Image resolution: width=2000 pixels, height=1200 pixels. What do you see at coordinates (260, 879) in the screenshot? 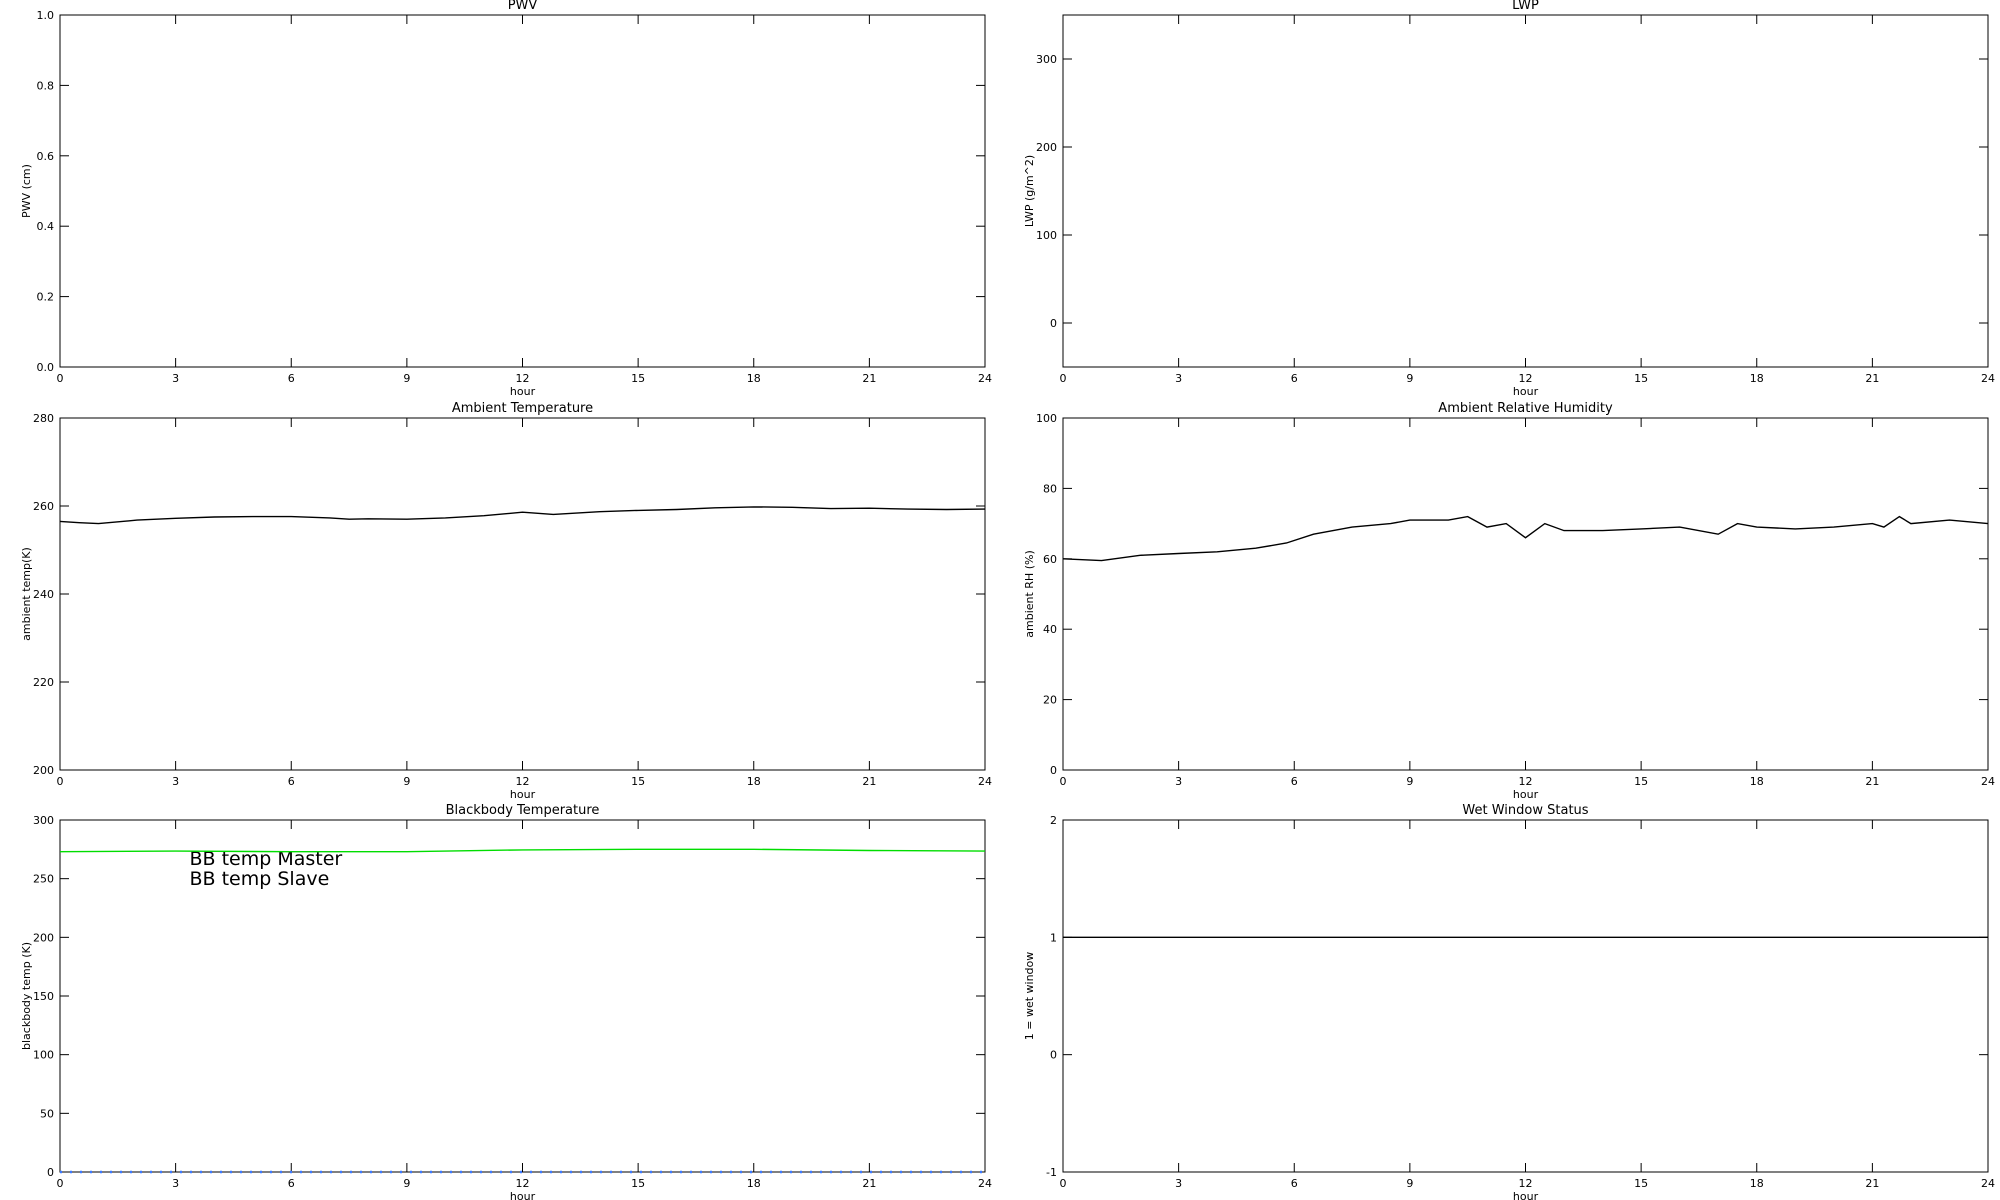
I see `legend-entry: BB temp Slave` at bounding box center [260, 879].